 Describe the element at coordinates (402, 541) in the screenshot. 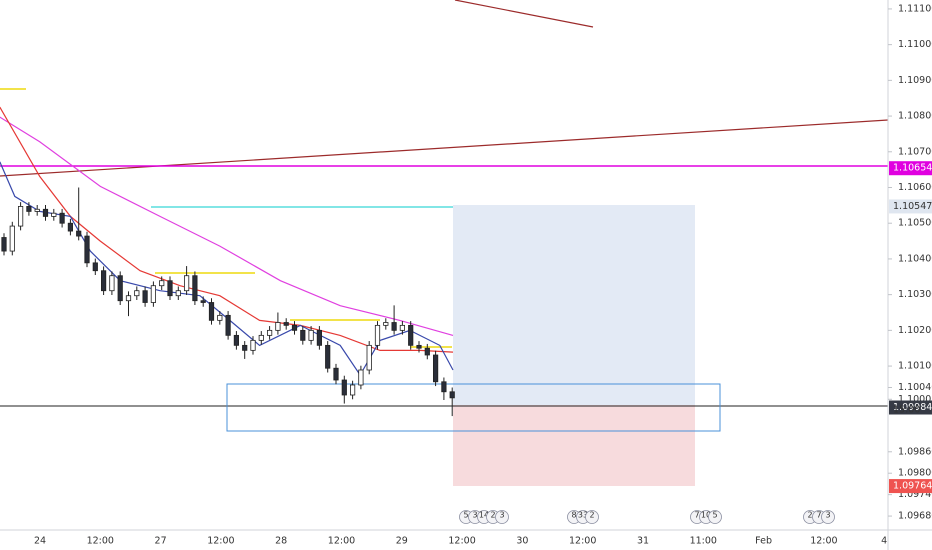

I see `x-tick-label: 29` at that location.